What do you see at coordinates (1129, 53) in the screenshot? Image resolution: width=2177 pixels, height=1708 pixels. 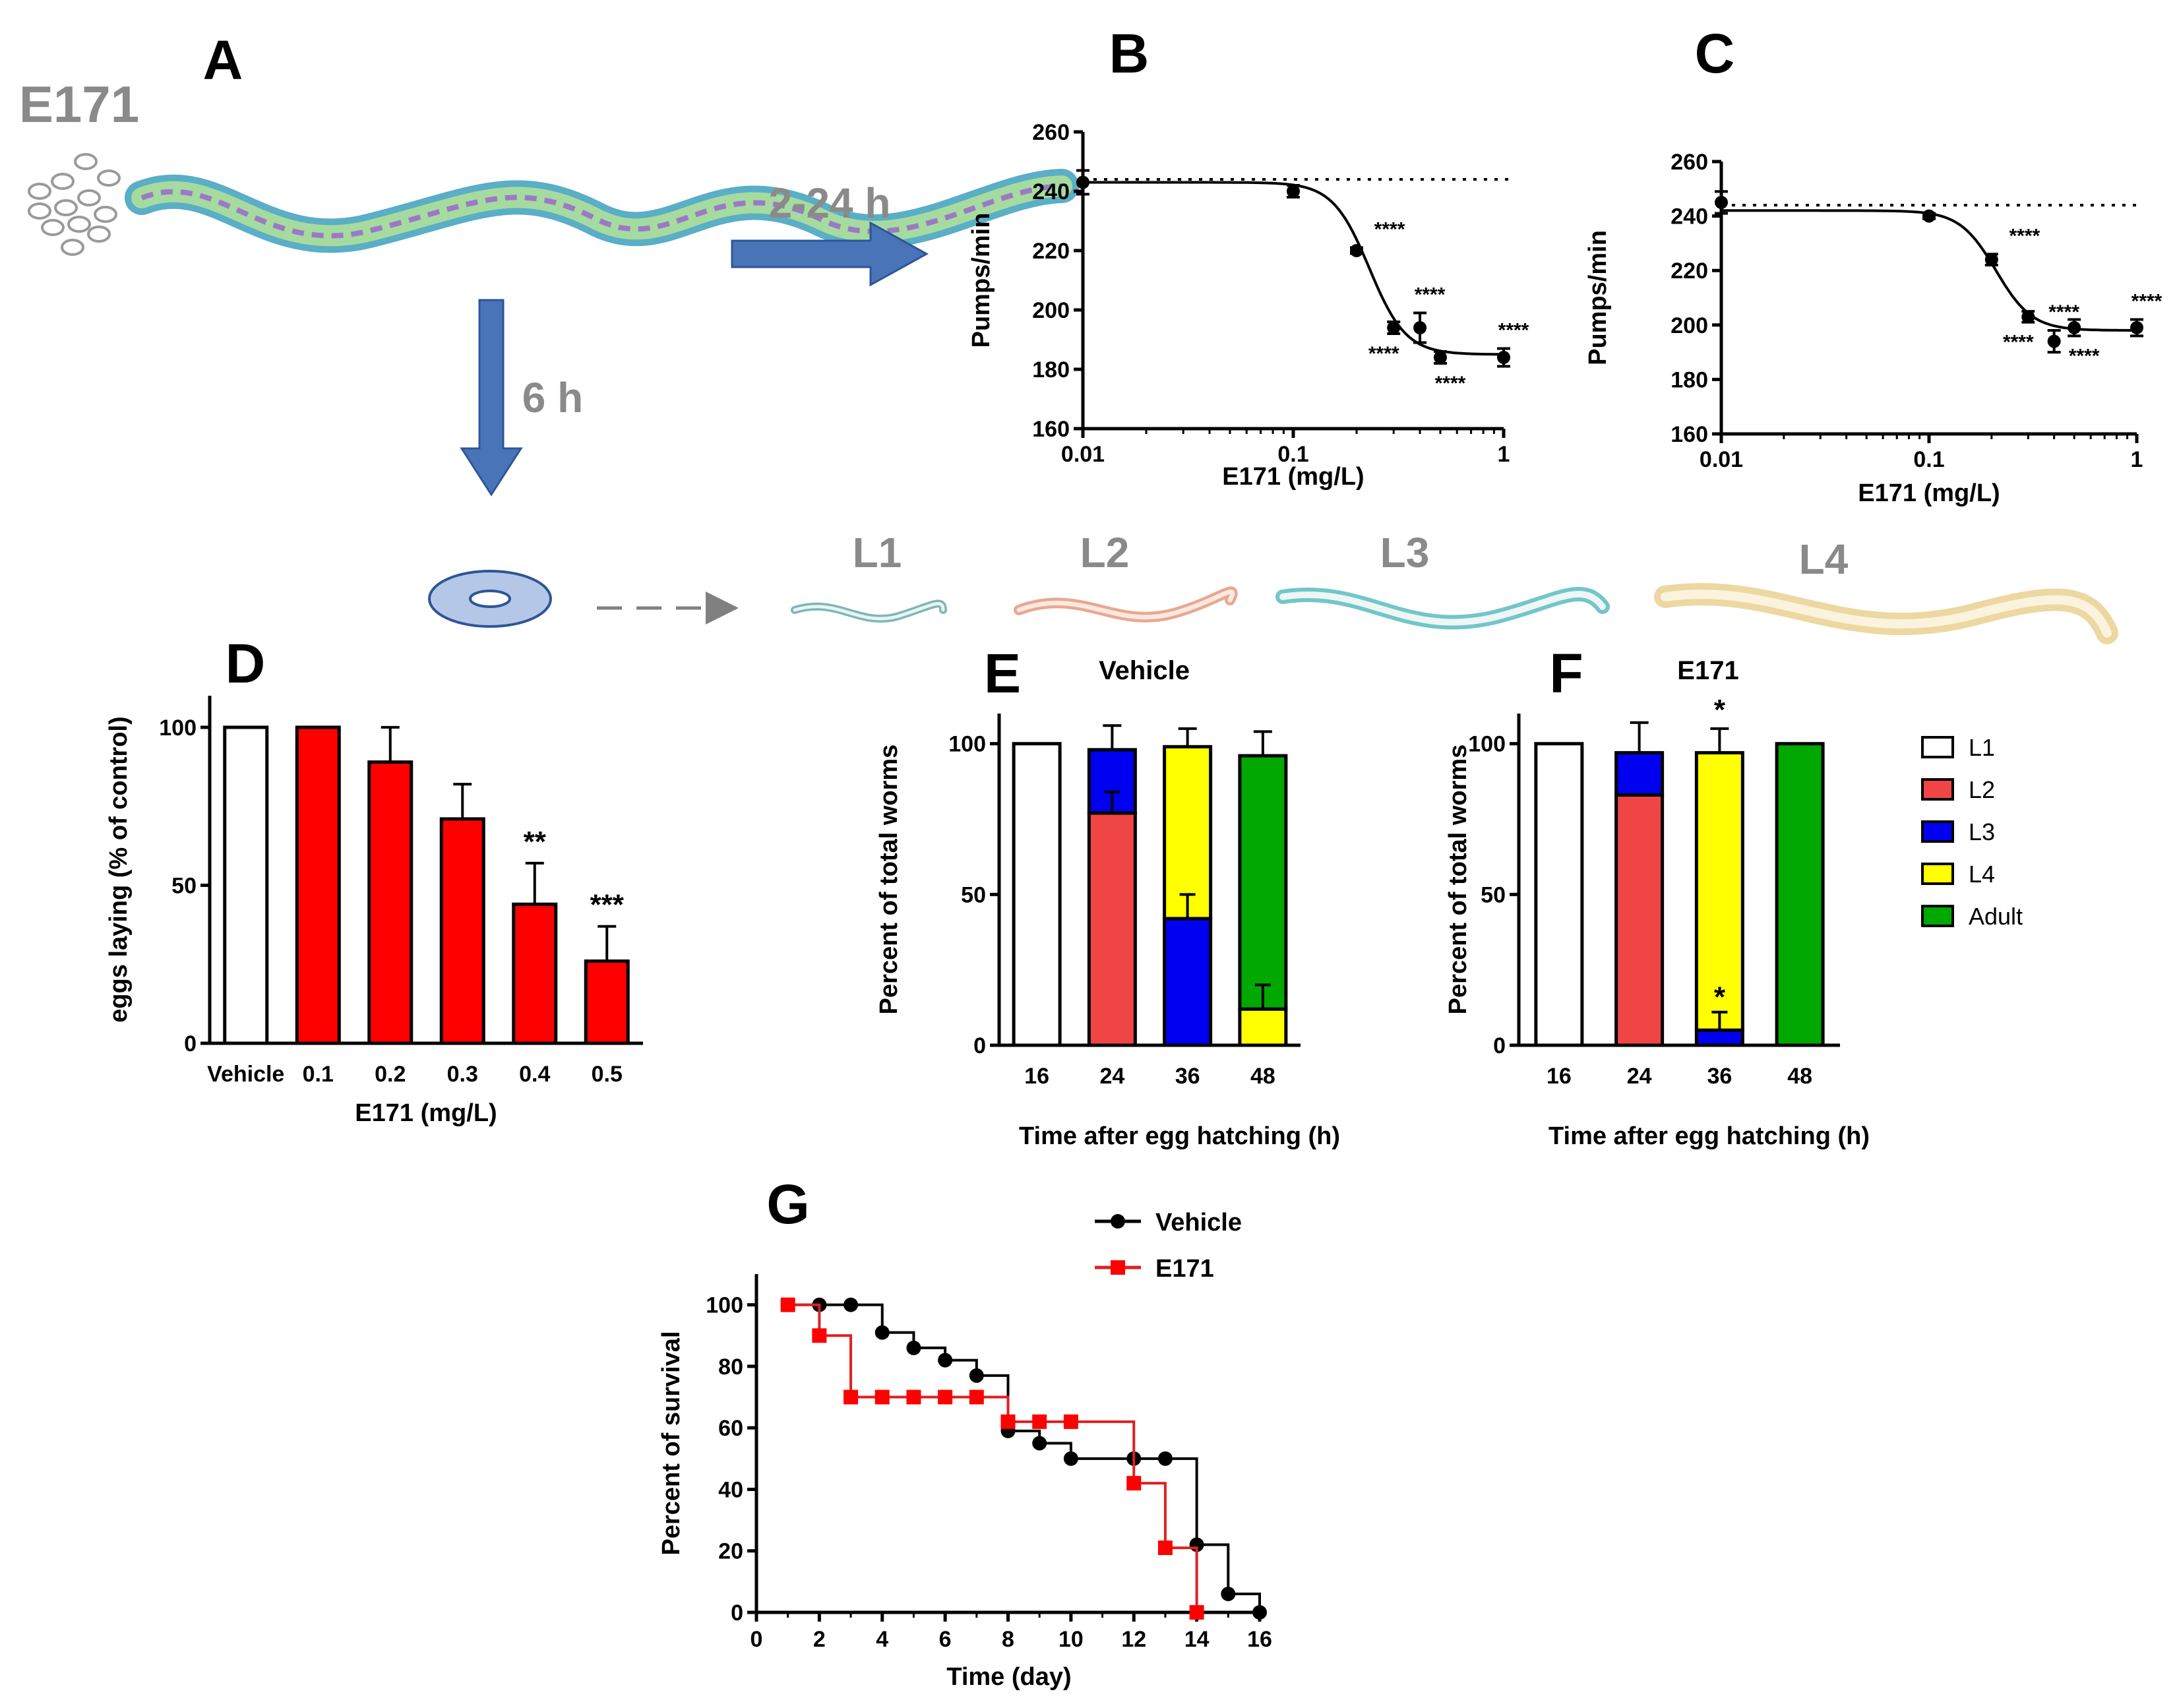 I see `panel-label-b: B` at bounding box center [1129, 53].